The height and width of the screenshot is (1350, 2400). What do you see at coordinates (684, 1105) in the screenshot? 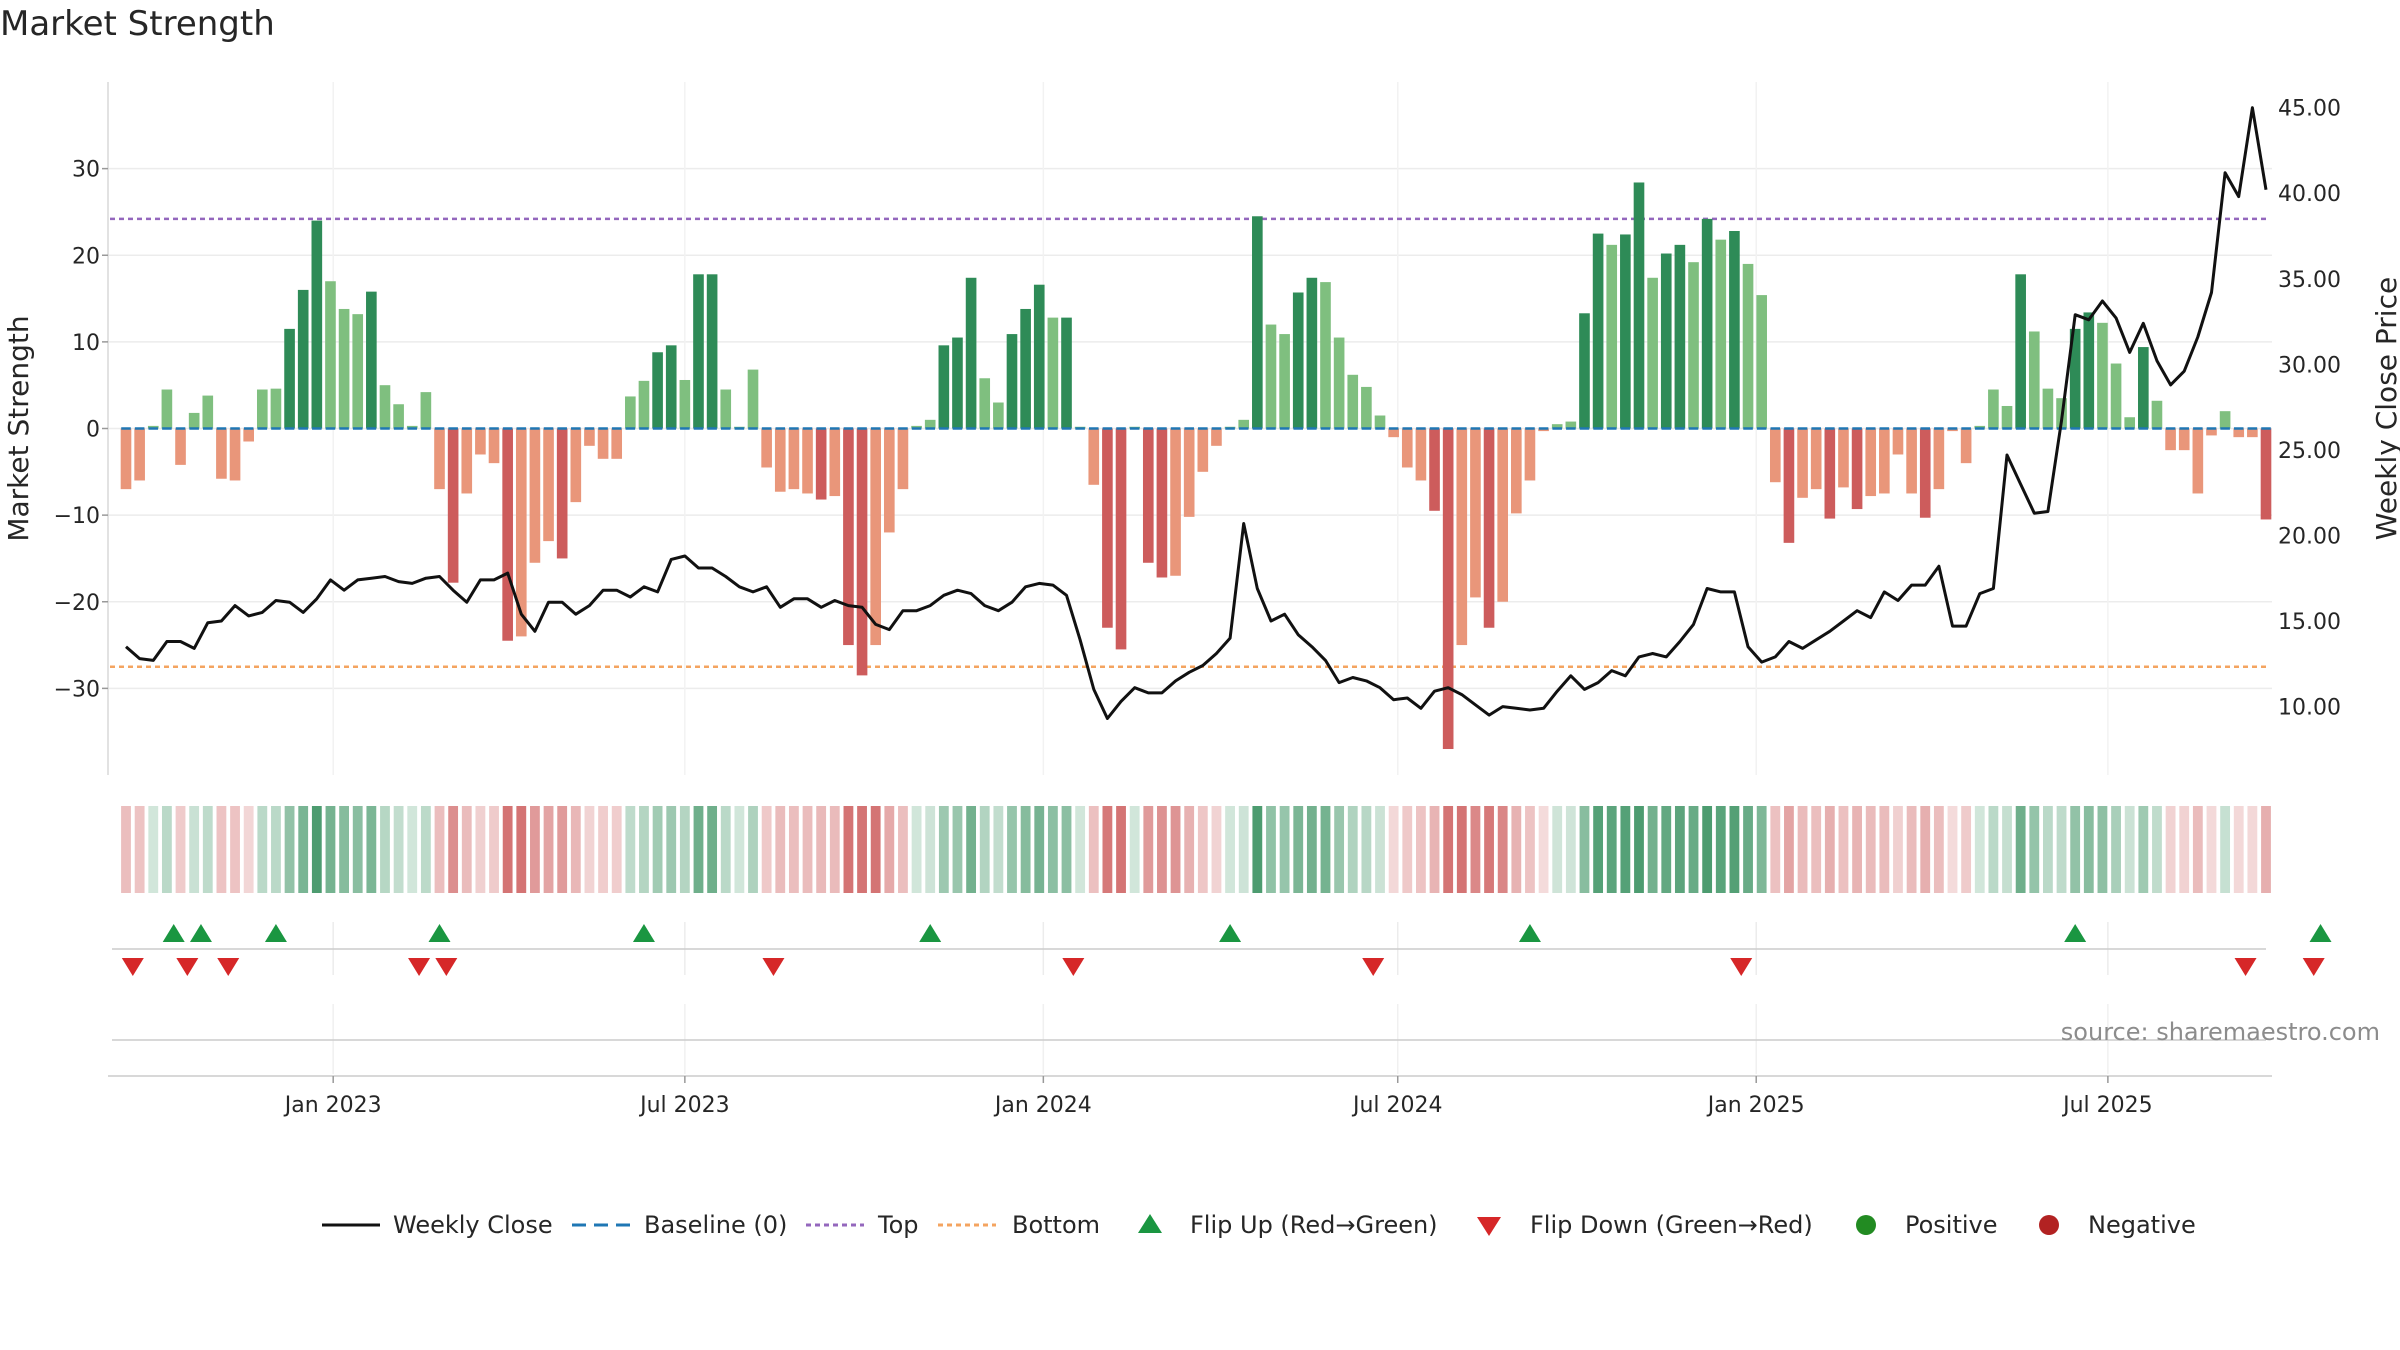
I see `x-tick-label: Jul 2023` at bounding box center [684, 1105].